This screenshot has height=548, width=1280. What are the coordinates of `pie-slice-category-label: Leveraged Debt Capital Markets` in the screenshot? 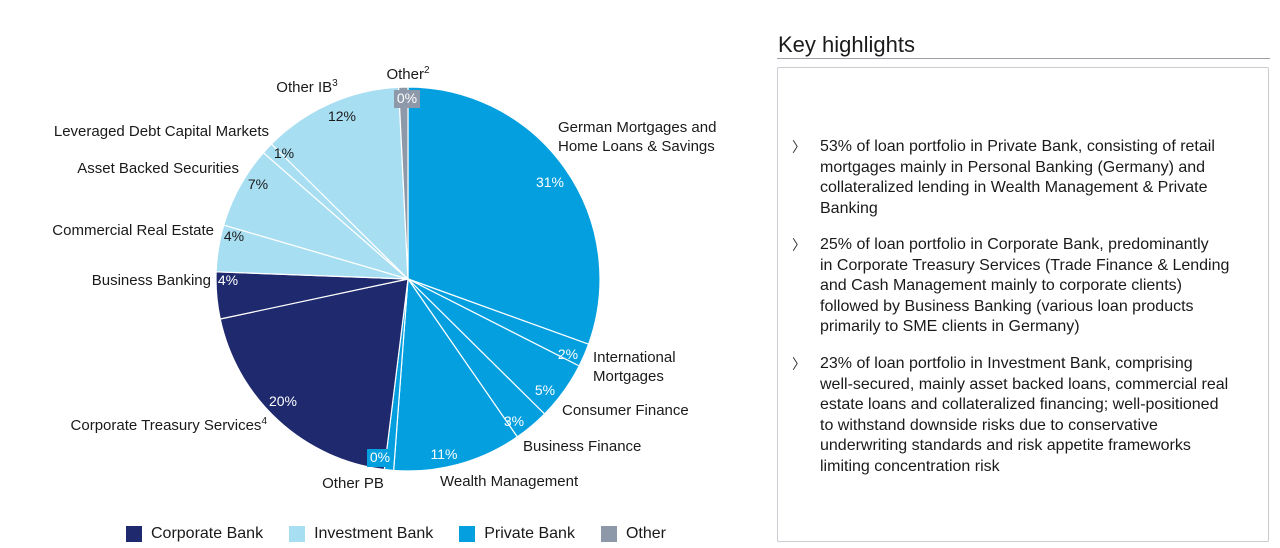 It's located at (161, 131).